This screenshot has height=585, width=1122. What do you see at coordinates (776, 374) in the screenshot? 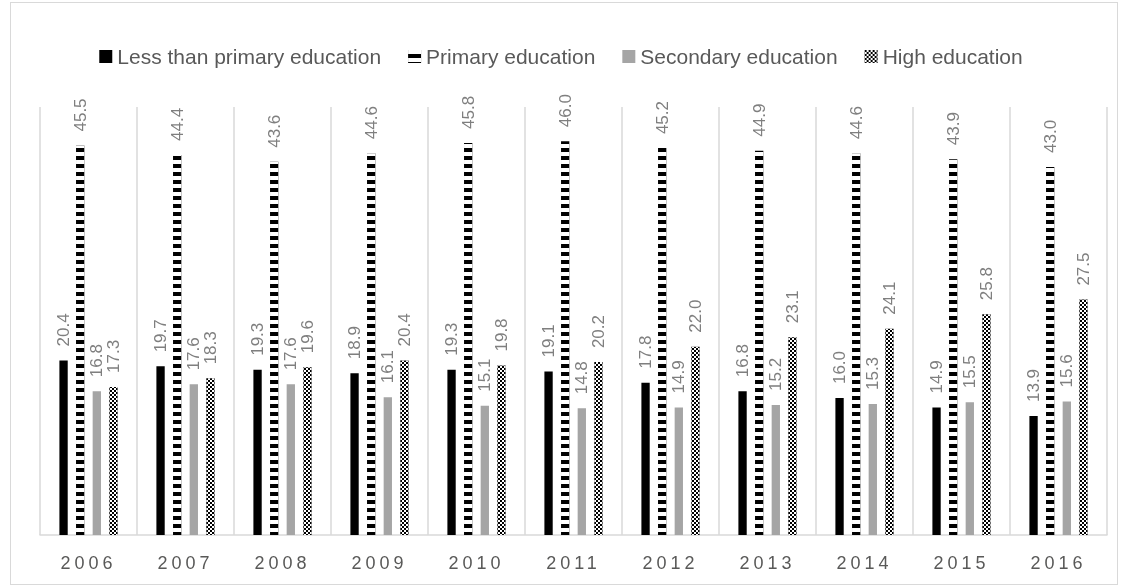
I see `data-label: 15.2` at bounding box center [776, 374].